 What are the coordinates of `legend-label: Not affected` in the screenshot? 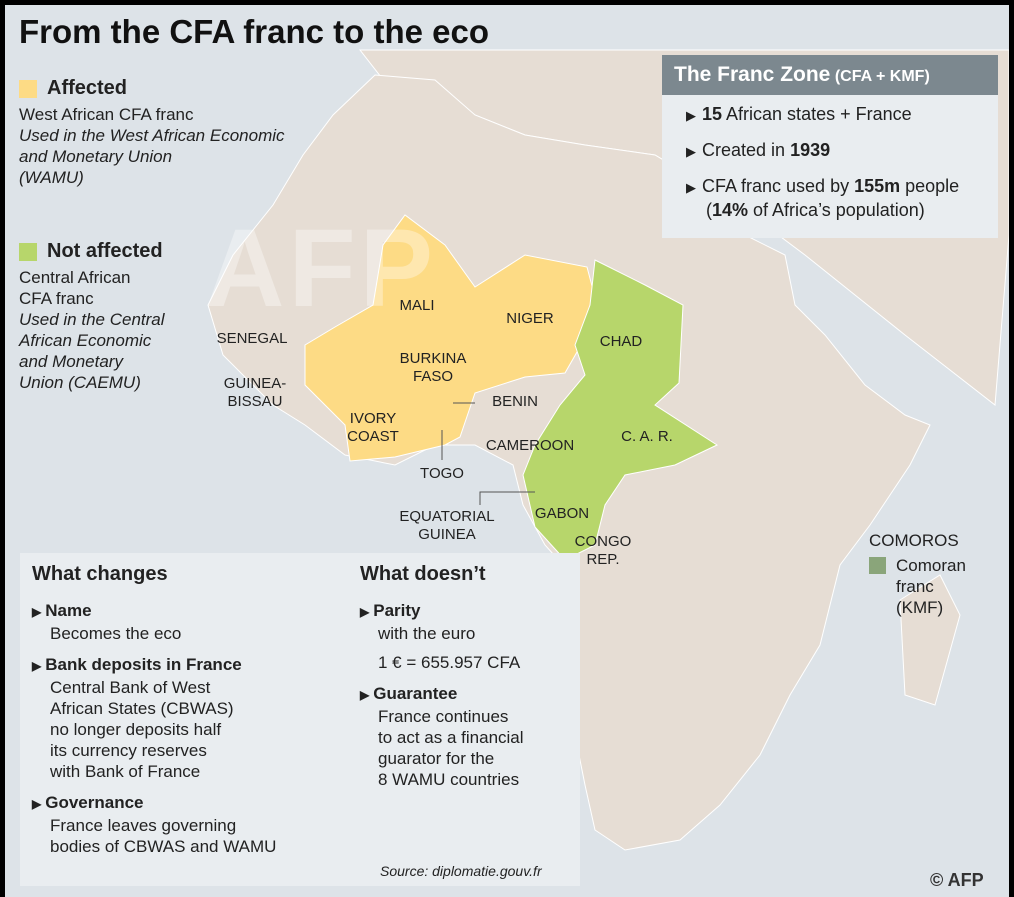 It's located at (105, 251).